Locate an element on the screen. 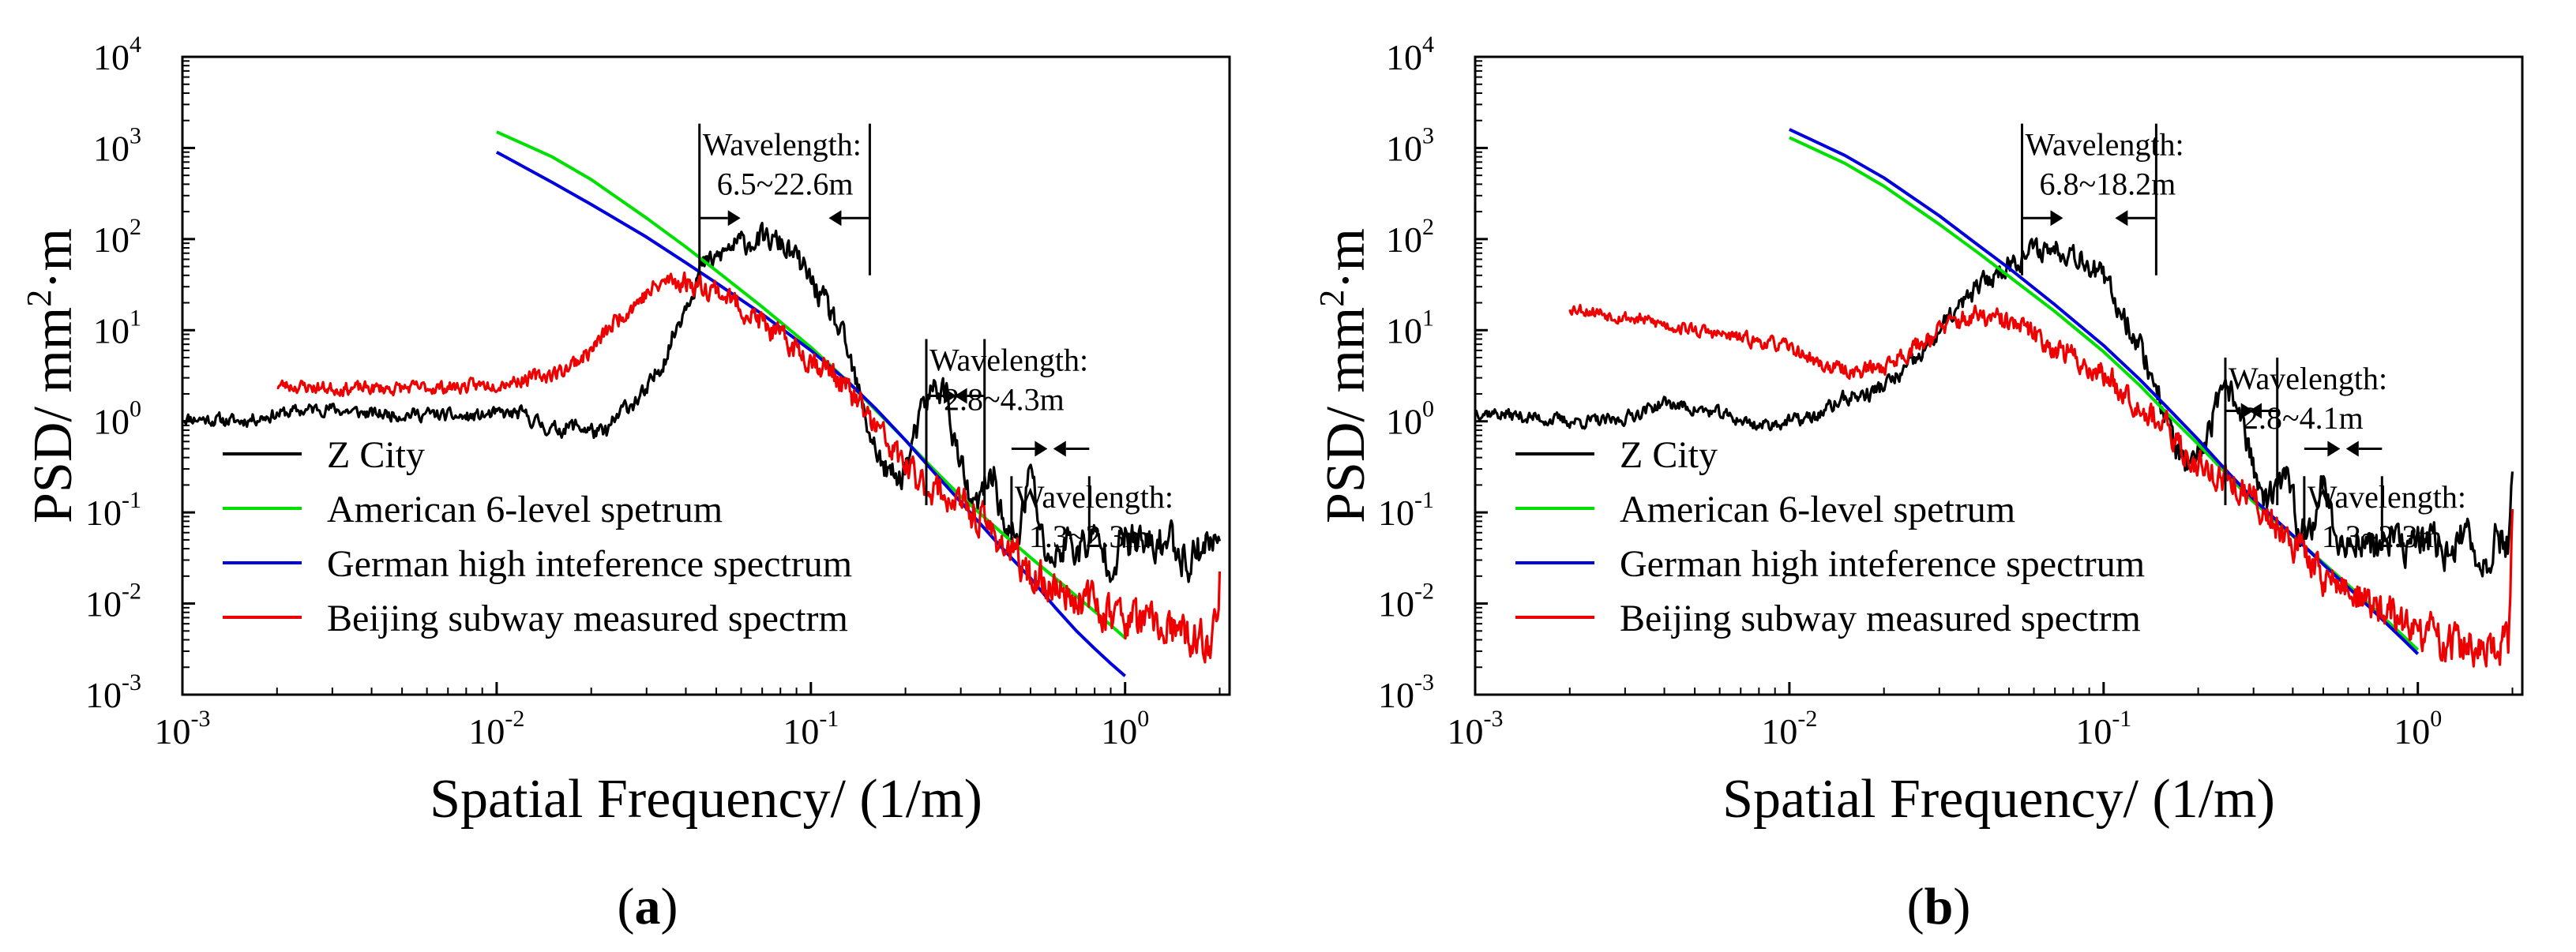  series-line-beijing-subway-measured-spectrm is located at coordinates (2041, 485).